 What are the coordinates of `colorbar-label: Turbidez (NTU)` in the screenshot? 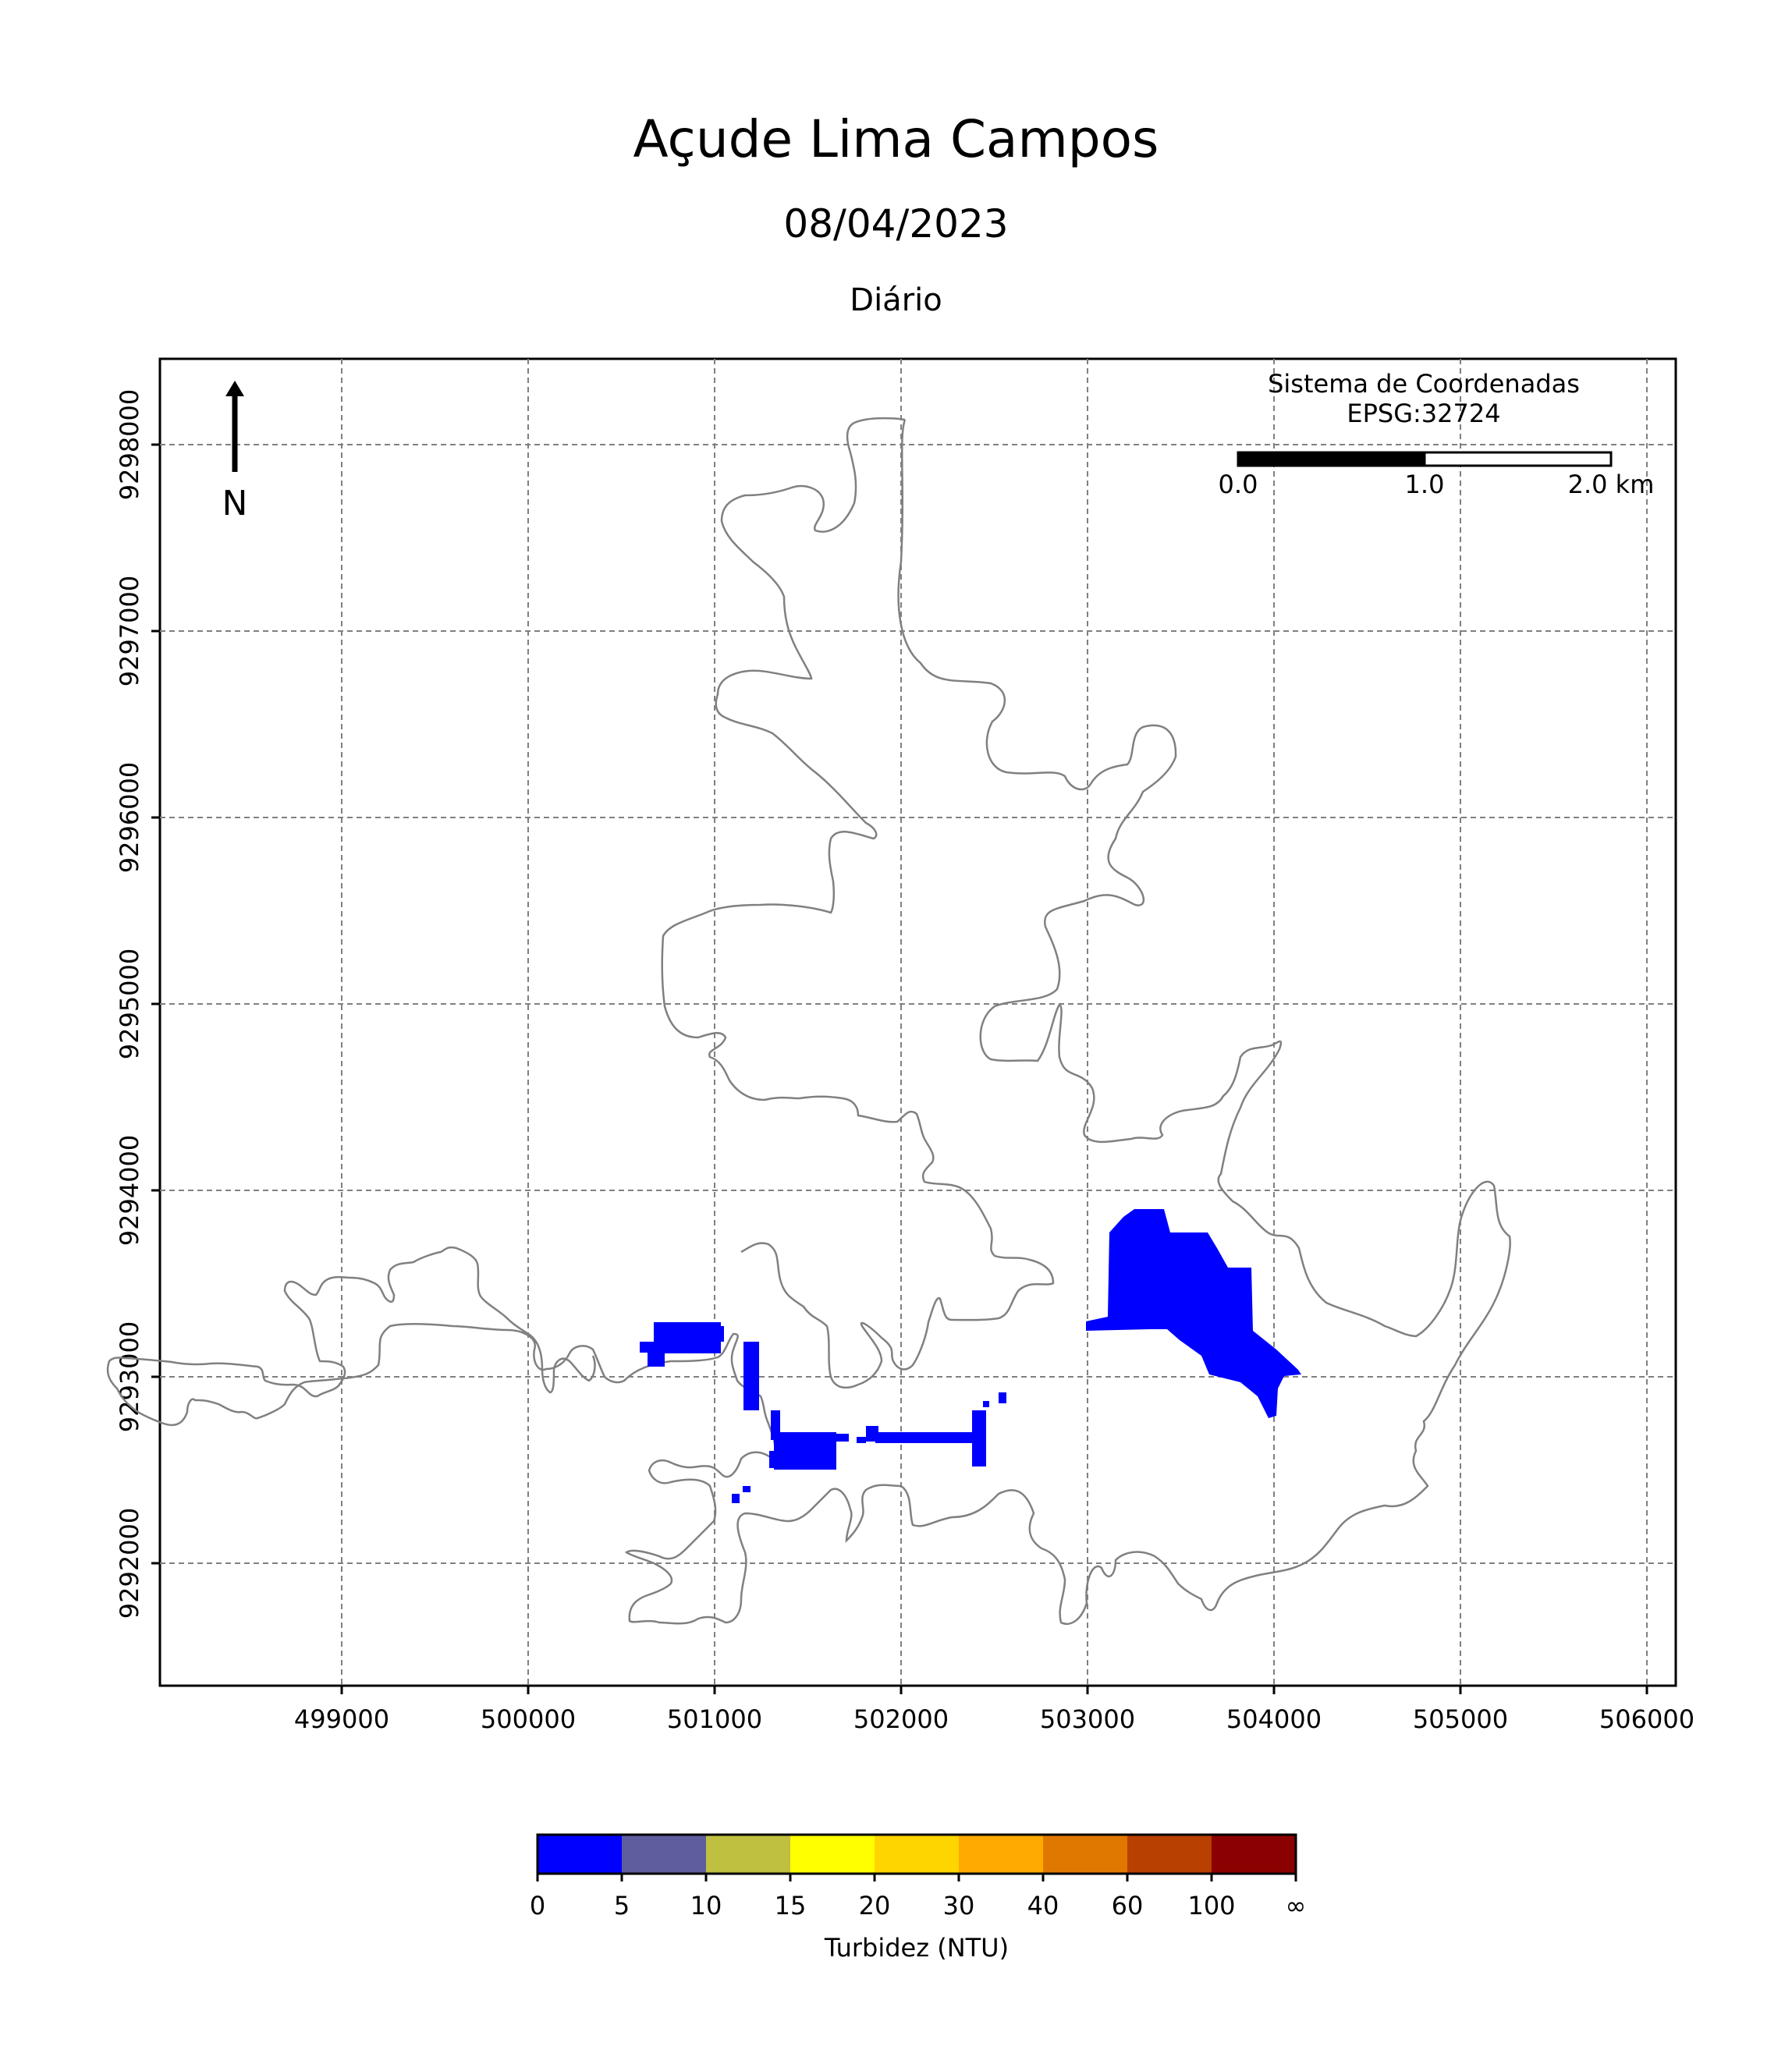 It's located at (916, 1948).